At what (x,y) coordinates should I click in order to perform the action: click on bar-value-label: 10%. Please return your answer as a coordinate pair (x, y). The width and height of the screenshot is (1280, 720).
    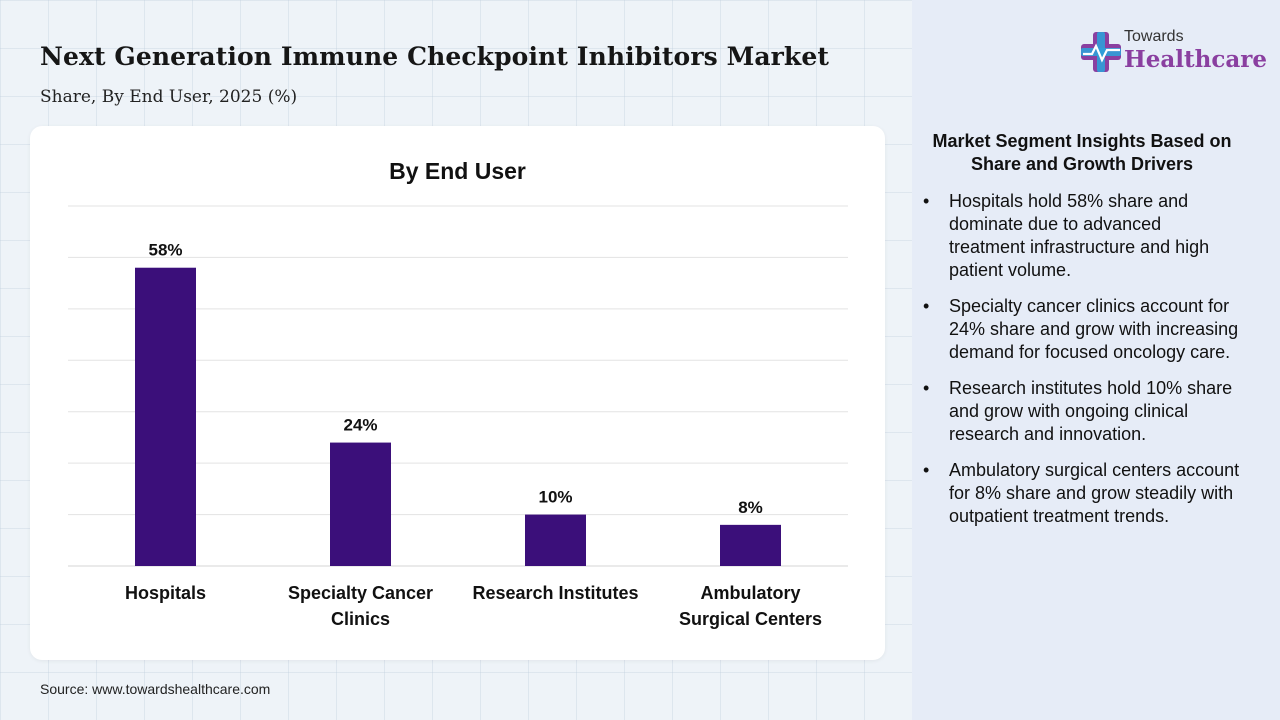
    Looking at the image, I should click on (555, 497).